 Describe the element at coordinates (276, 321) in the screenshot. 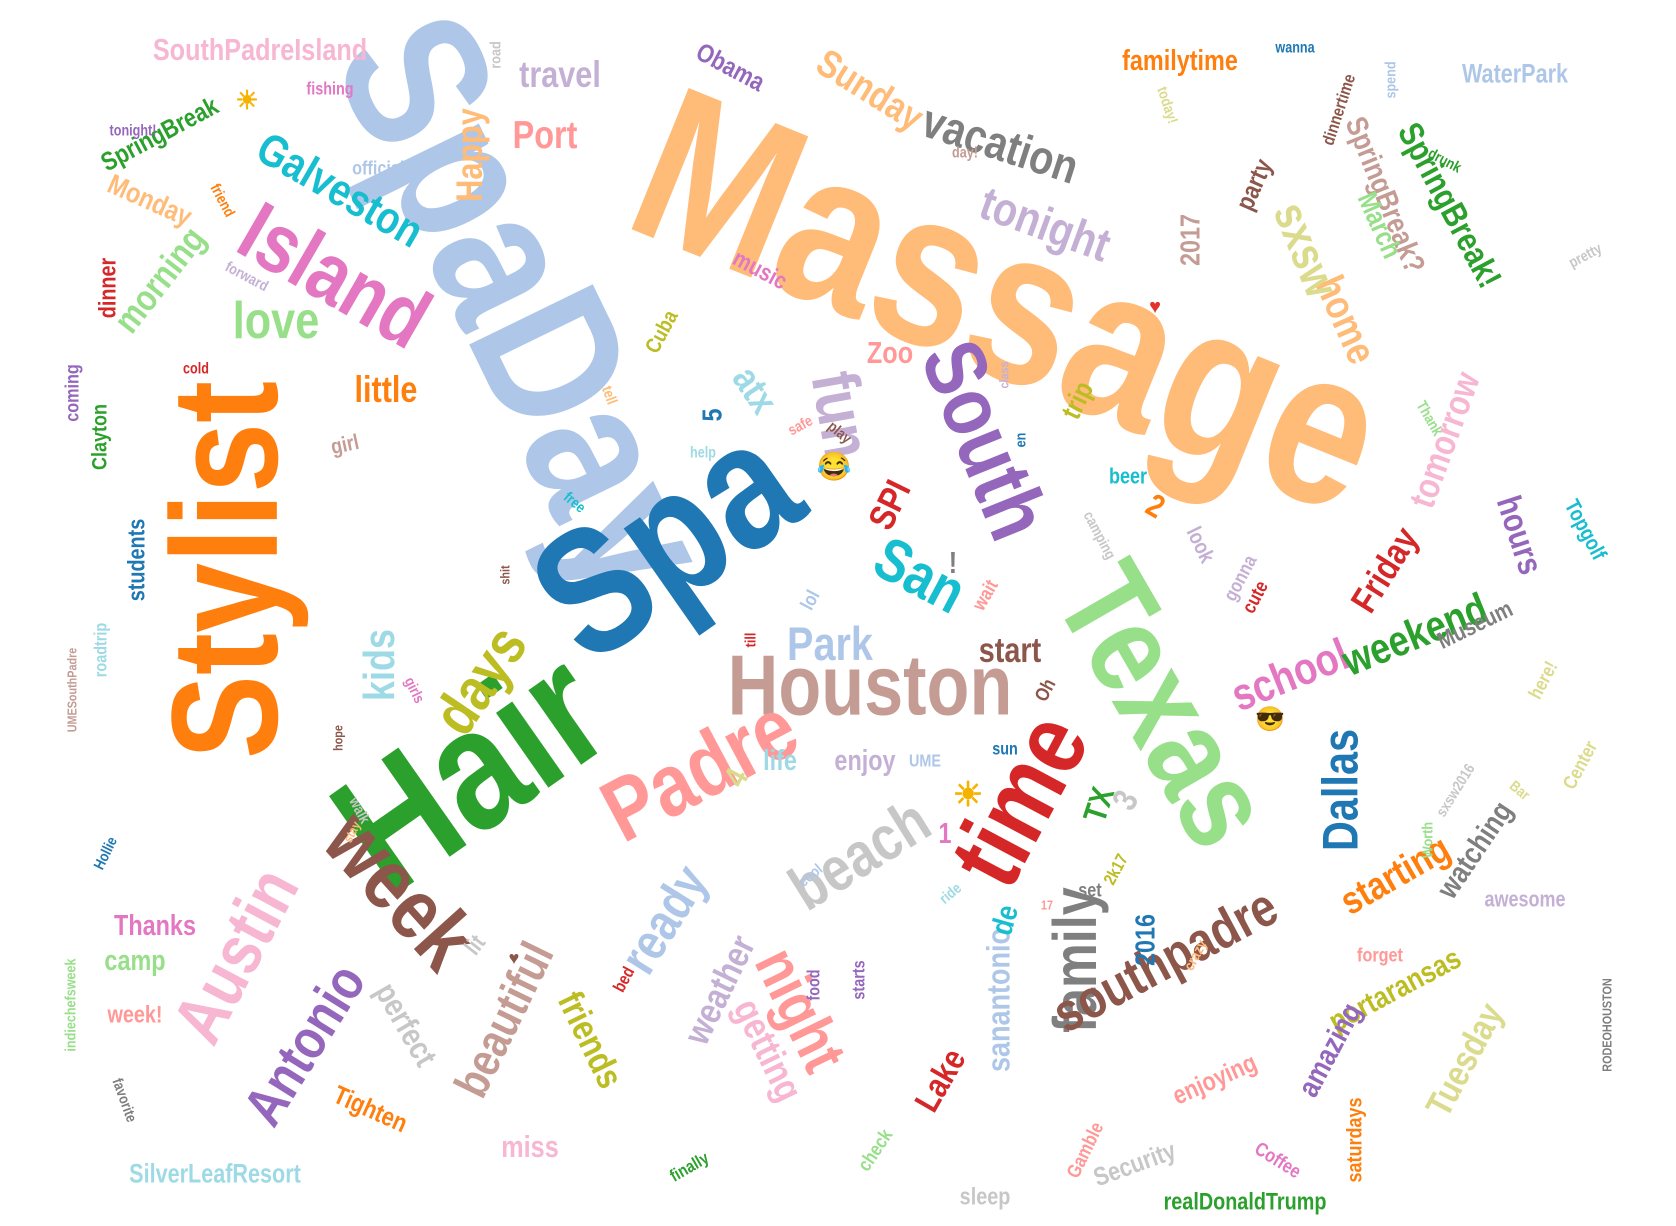

I see `word-love: love` at that location.